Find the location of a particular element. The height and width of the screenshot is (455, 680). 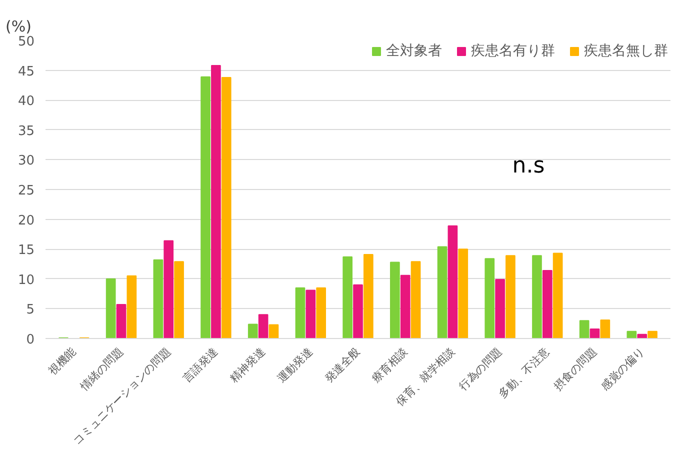

legend-label: 疾患名有り群 is located at coordinates (513, 51).